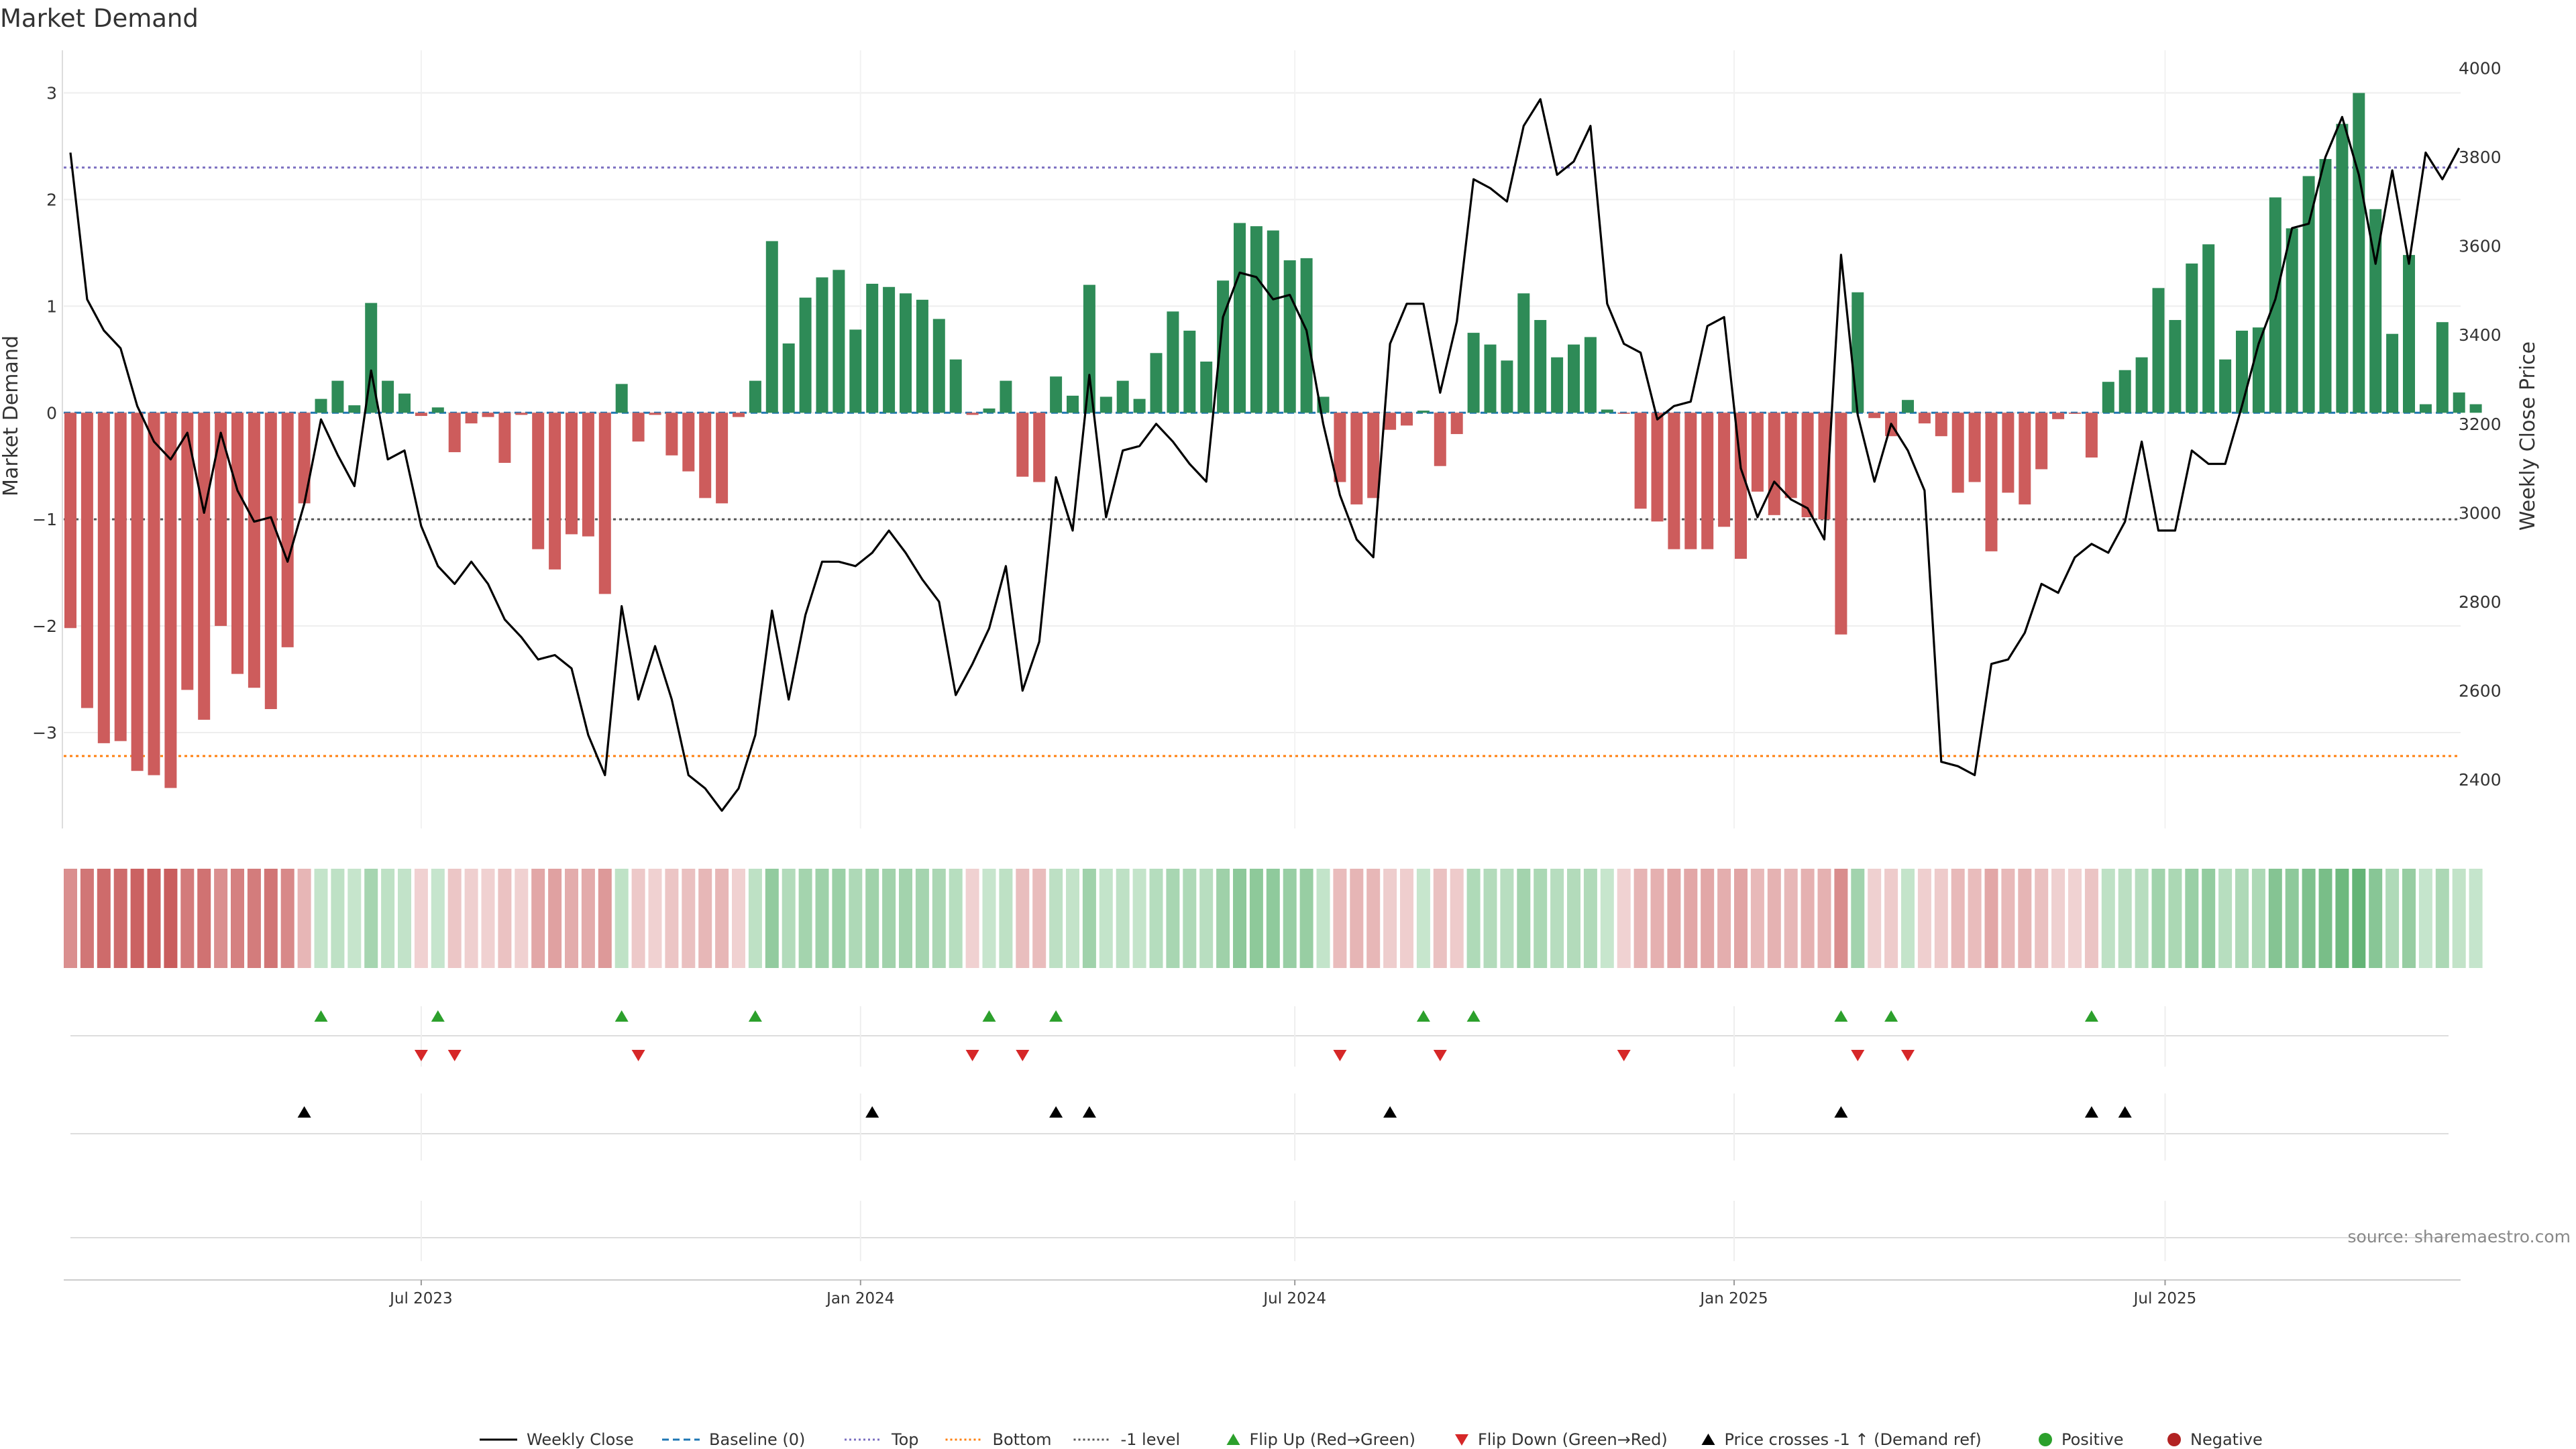  Describe the element at coordinates (1561, 1439) in the screenshot. I see `legend-item: Flip Down (Green→Red)` at that location.